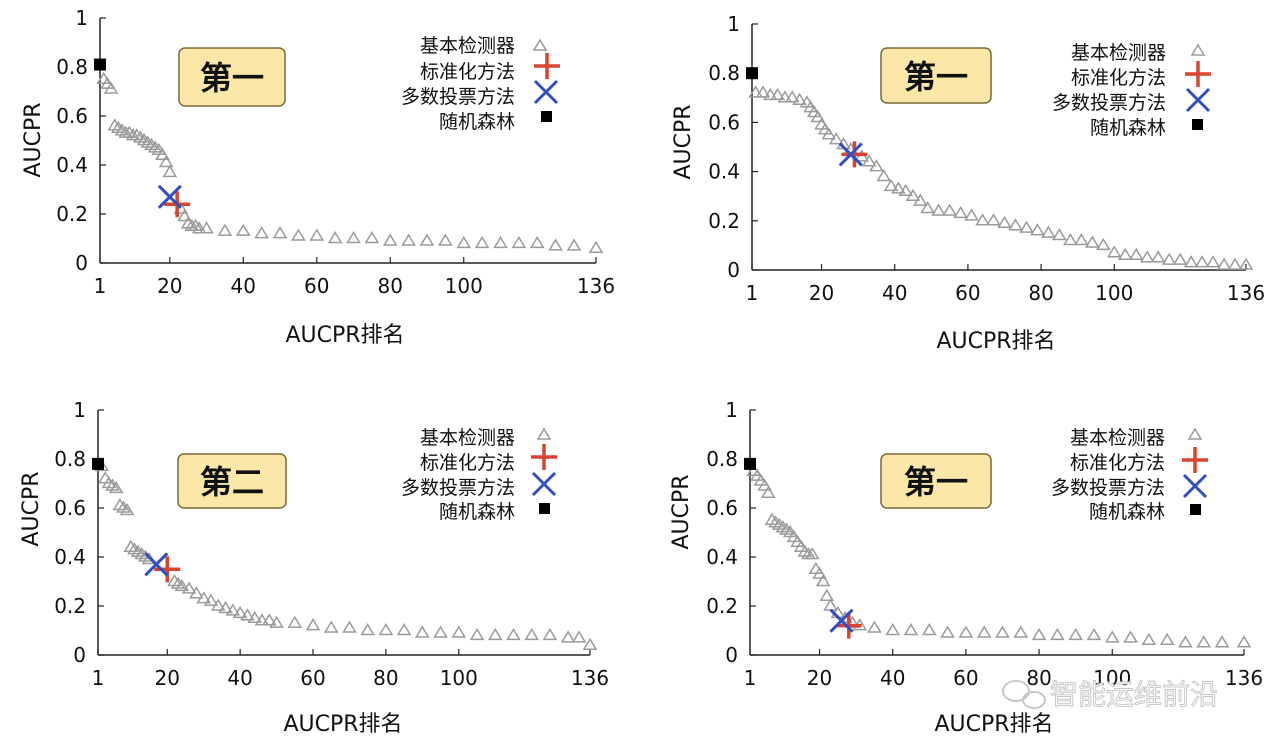  Describe the element at coordinates (458, 488) in the screenshot. I see `legend-label-vote-3: 多数投票方法` at that location.